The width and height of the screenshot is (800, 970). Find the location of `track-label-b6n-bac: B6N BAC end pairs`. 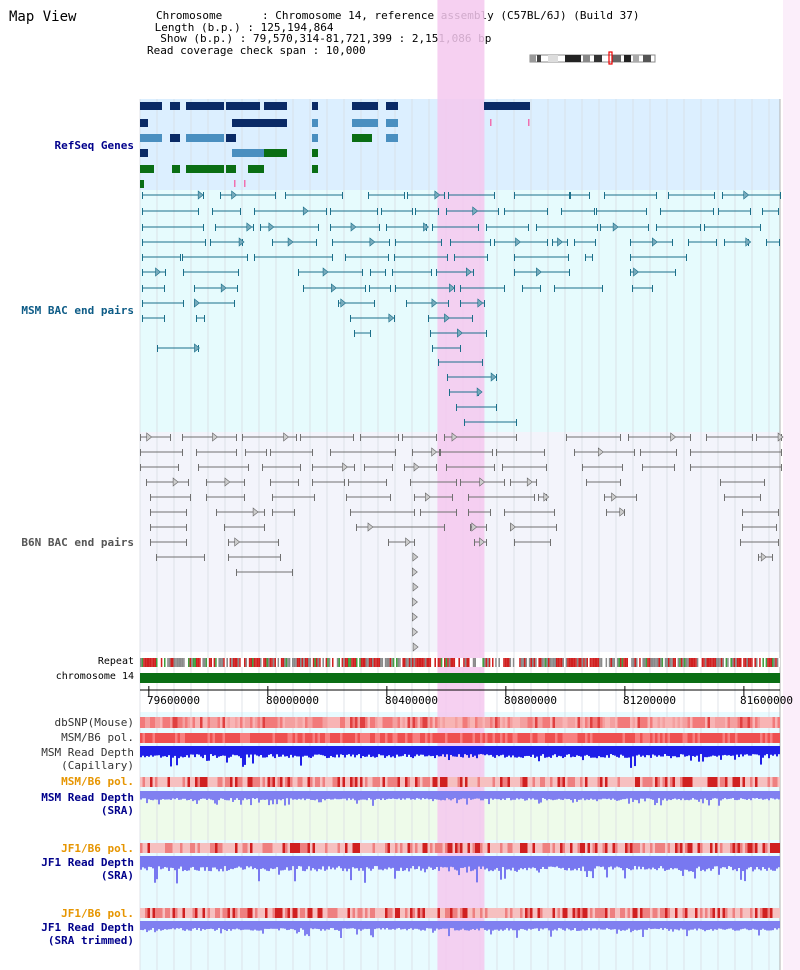

track-label-b6n-bac: B6N BAC end pairs is located at coordinates (77, 542).